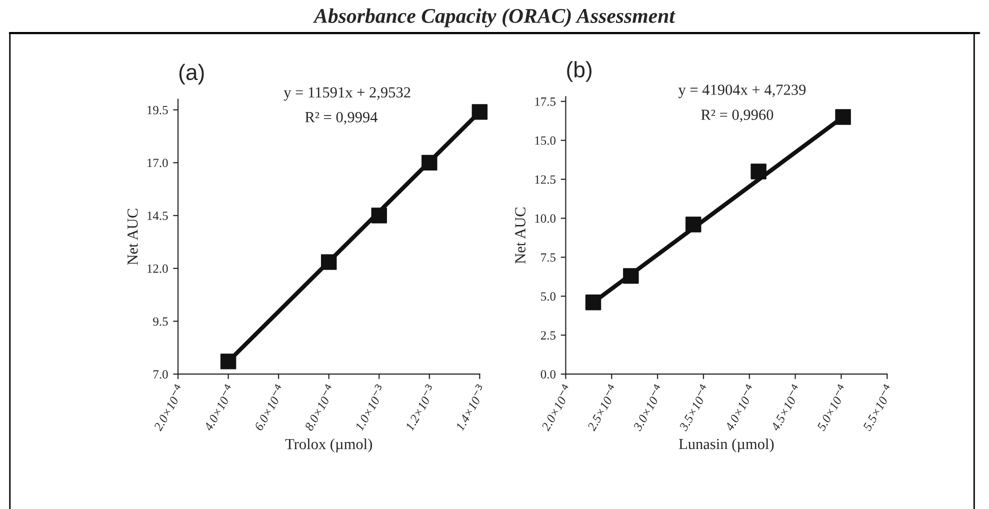 Image resolution: width=989 pixels, height=509 pixels. I want to click on x-axis-title: Lunasin (µmol), so click(726, 445).